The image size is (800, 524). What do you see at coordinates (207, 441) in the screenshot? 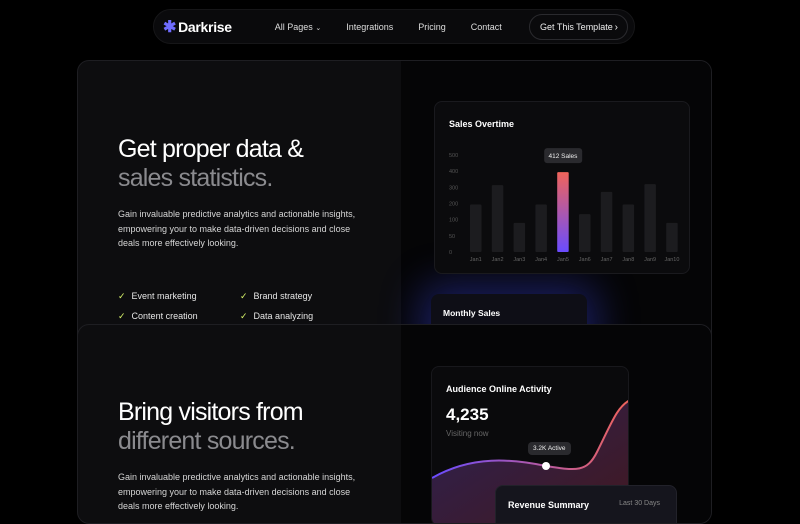
I see `title-line-dim: different sources.` at bounding box center [207, 441].